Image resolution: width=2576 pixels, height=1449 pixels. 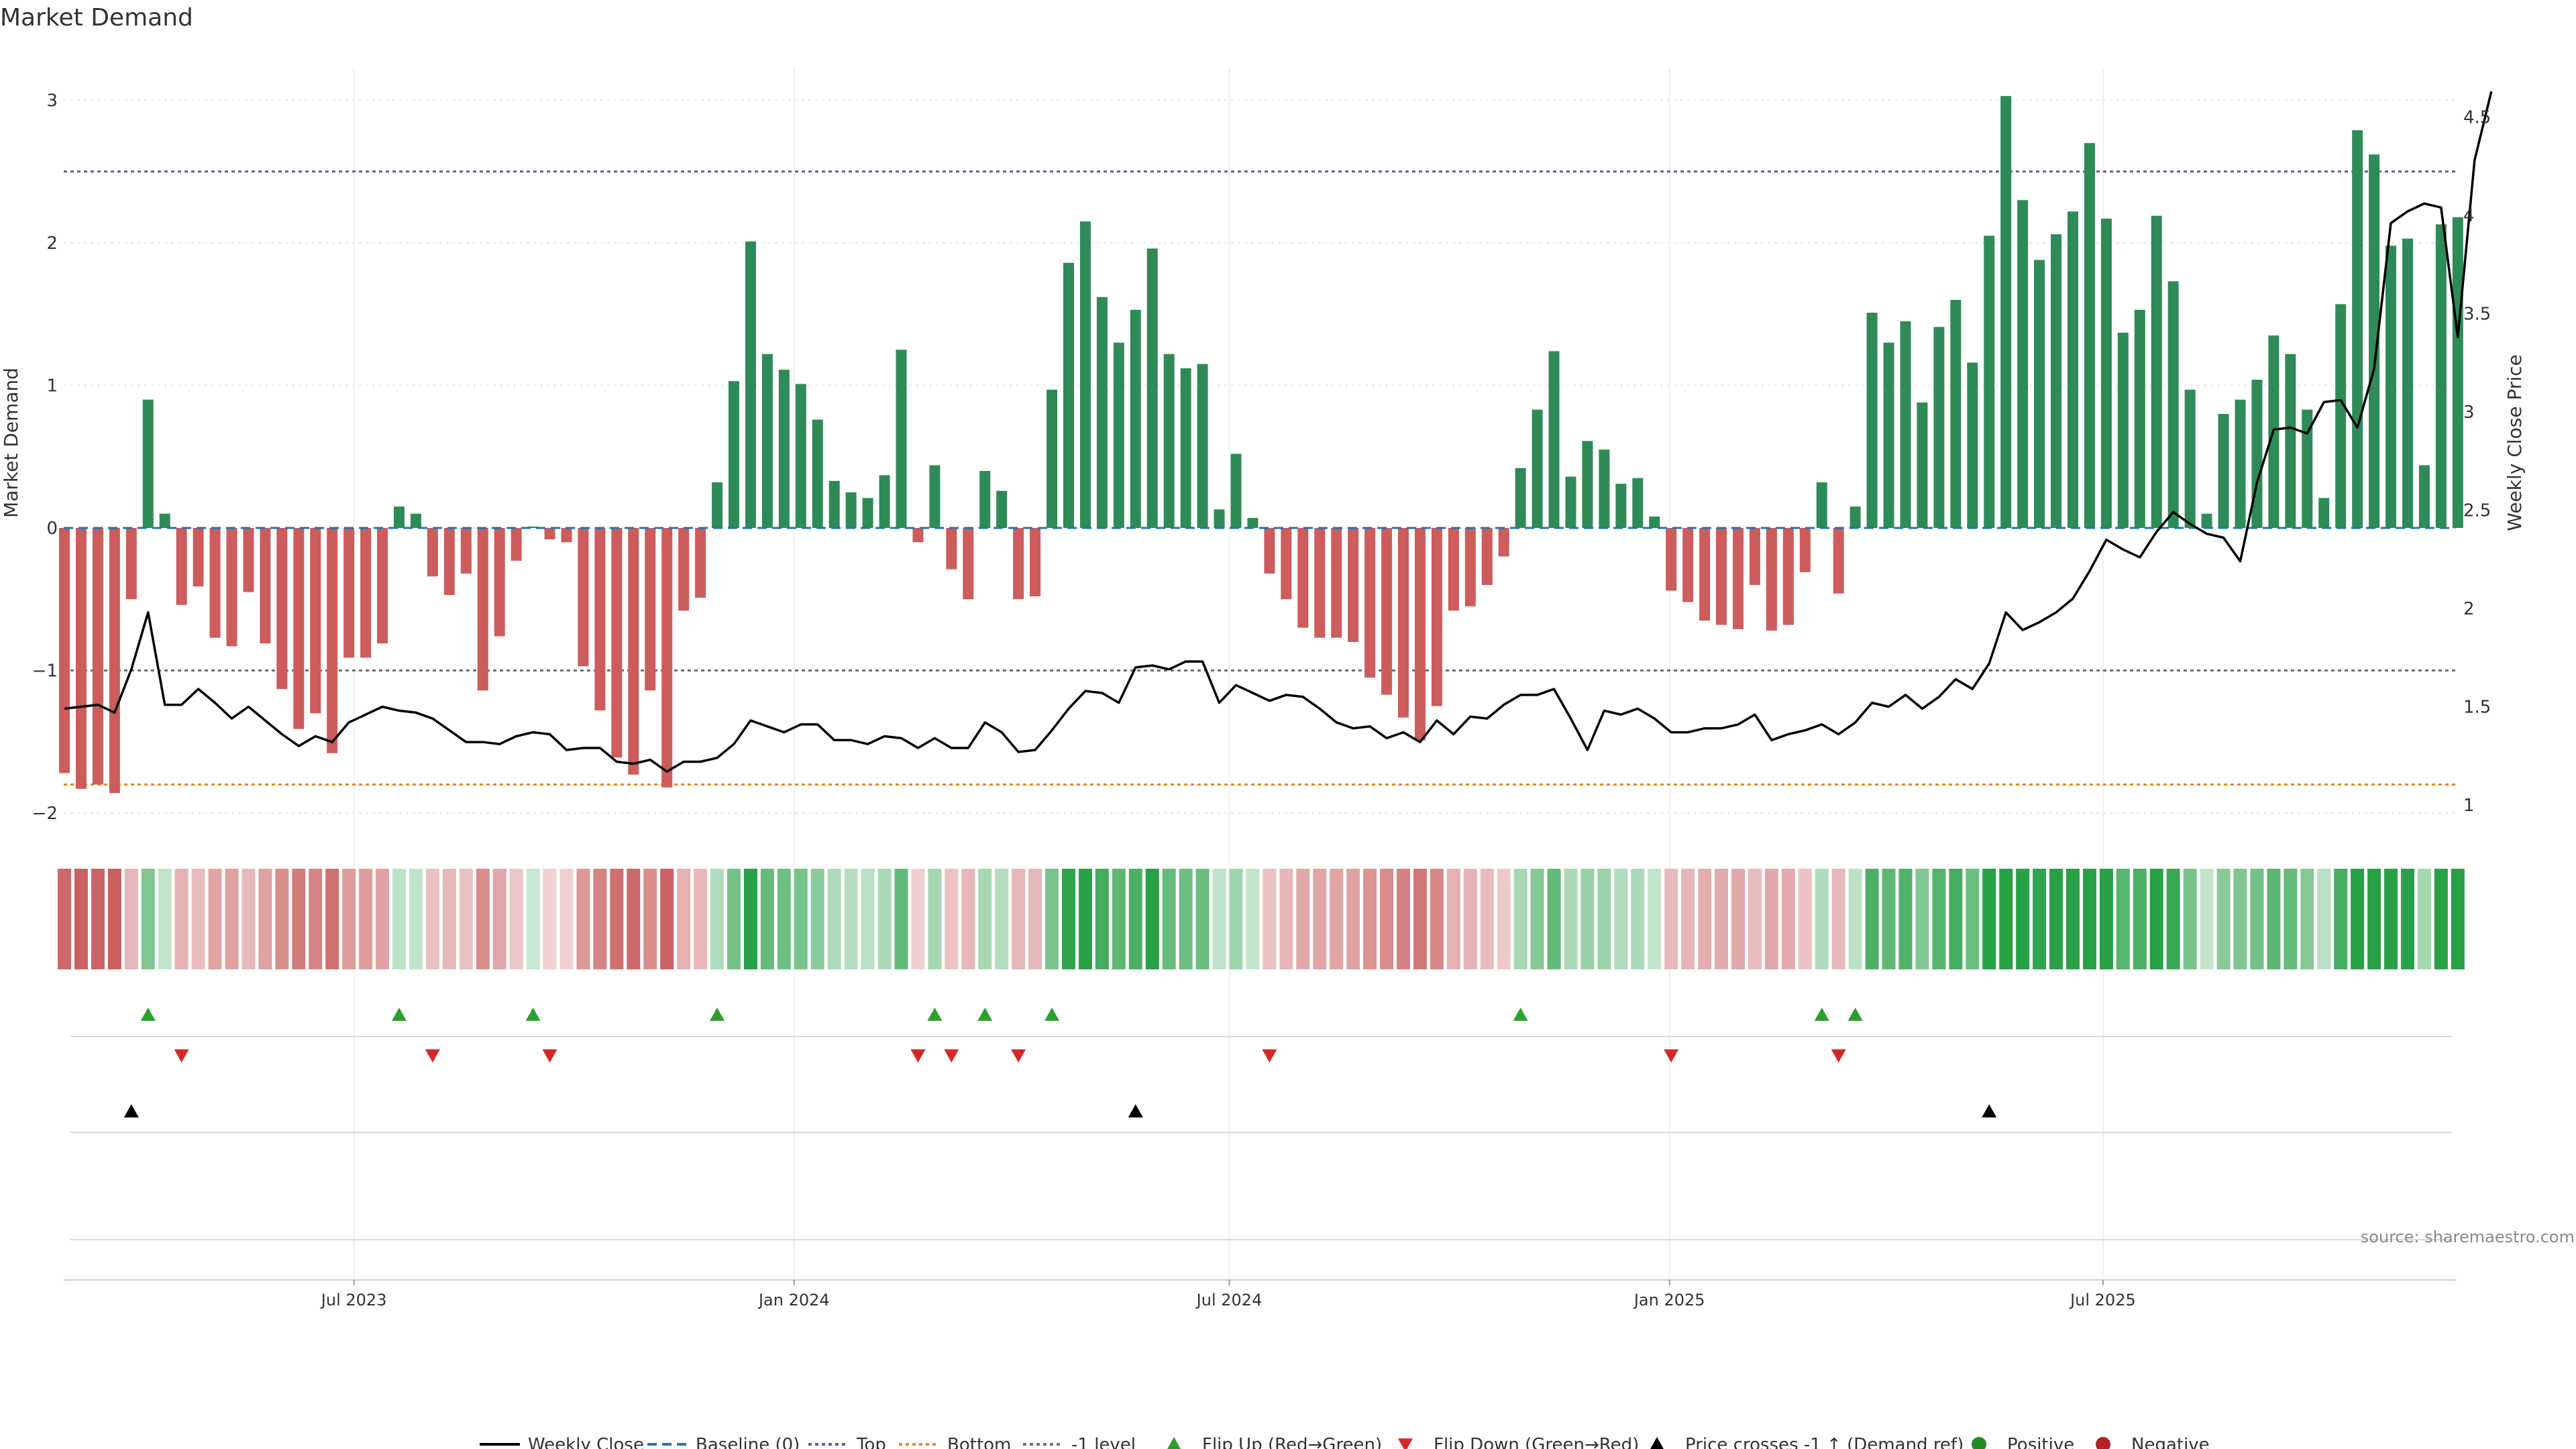 What do you see at coordinates (96, 18) in the screenshot?
I see `chart-title: Market Demand` at bounding box center [96, 18].